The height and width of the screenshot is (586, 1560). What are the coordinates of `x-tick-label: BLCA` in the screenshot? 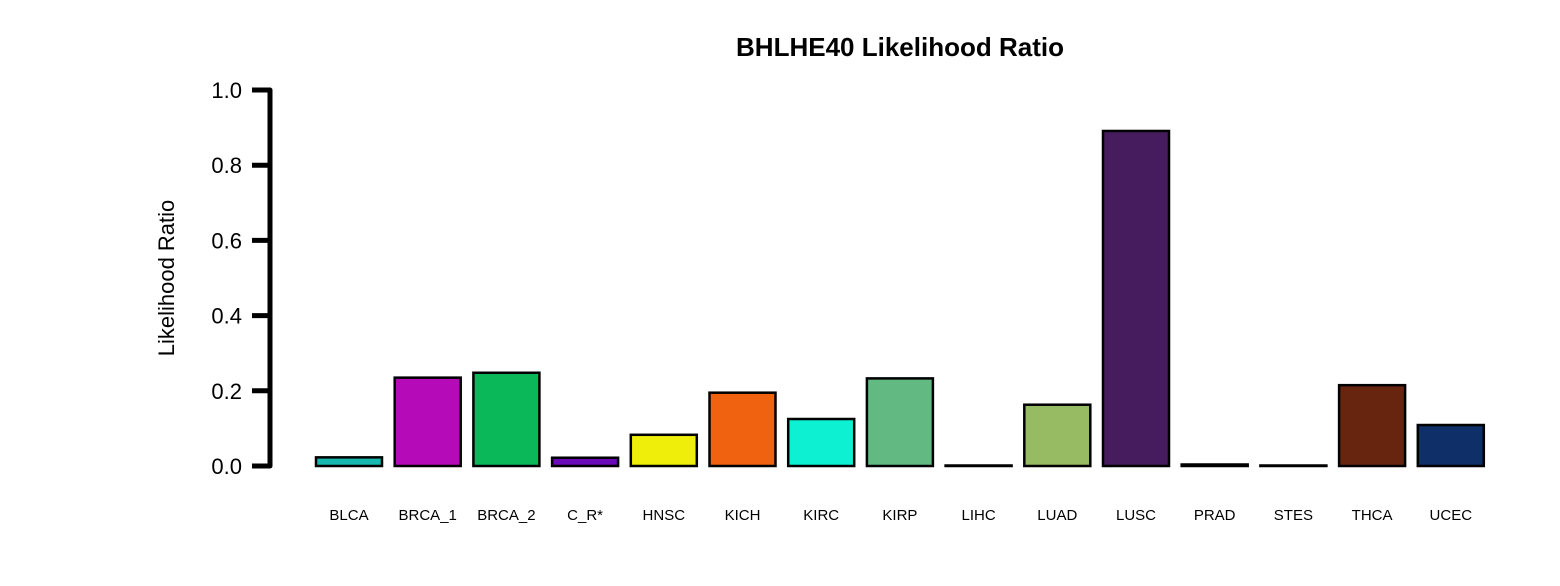 It's located at (348, 515).